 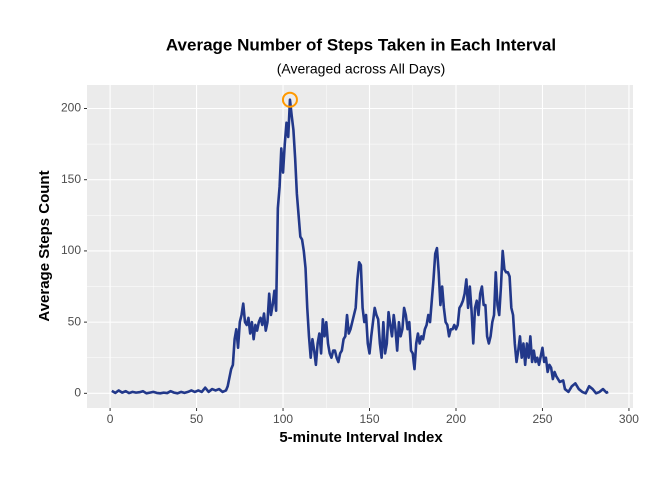 What do you see at coordinates (77, 393) in the screenshot?
I see `y-tick-label: 0` at bounding box center [77, 393].